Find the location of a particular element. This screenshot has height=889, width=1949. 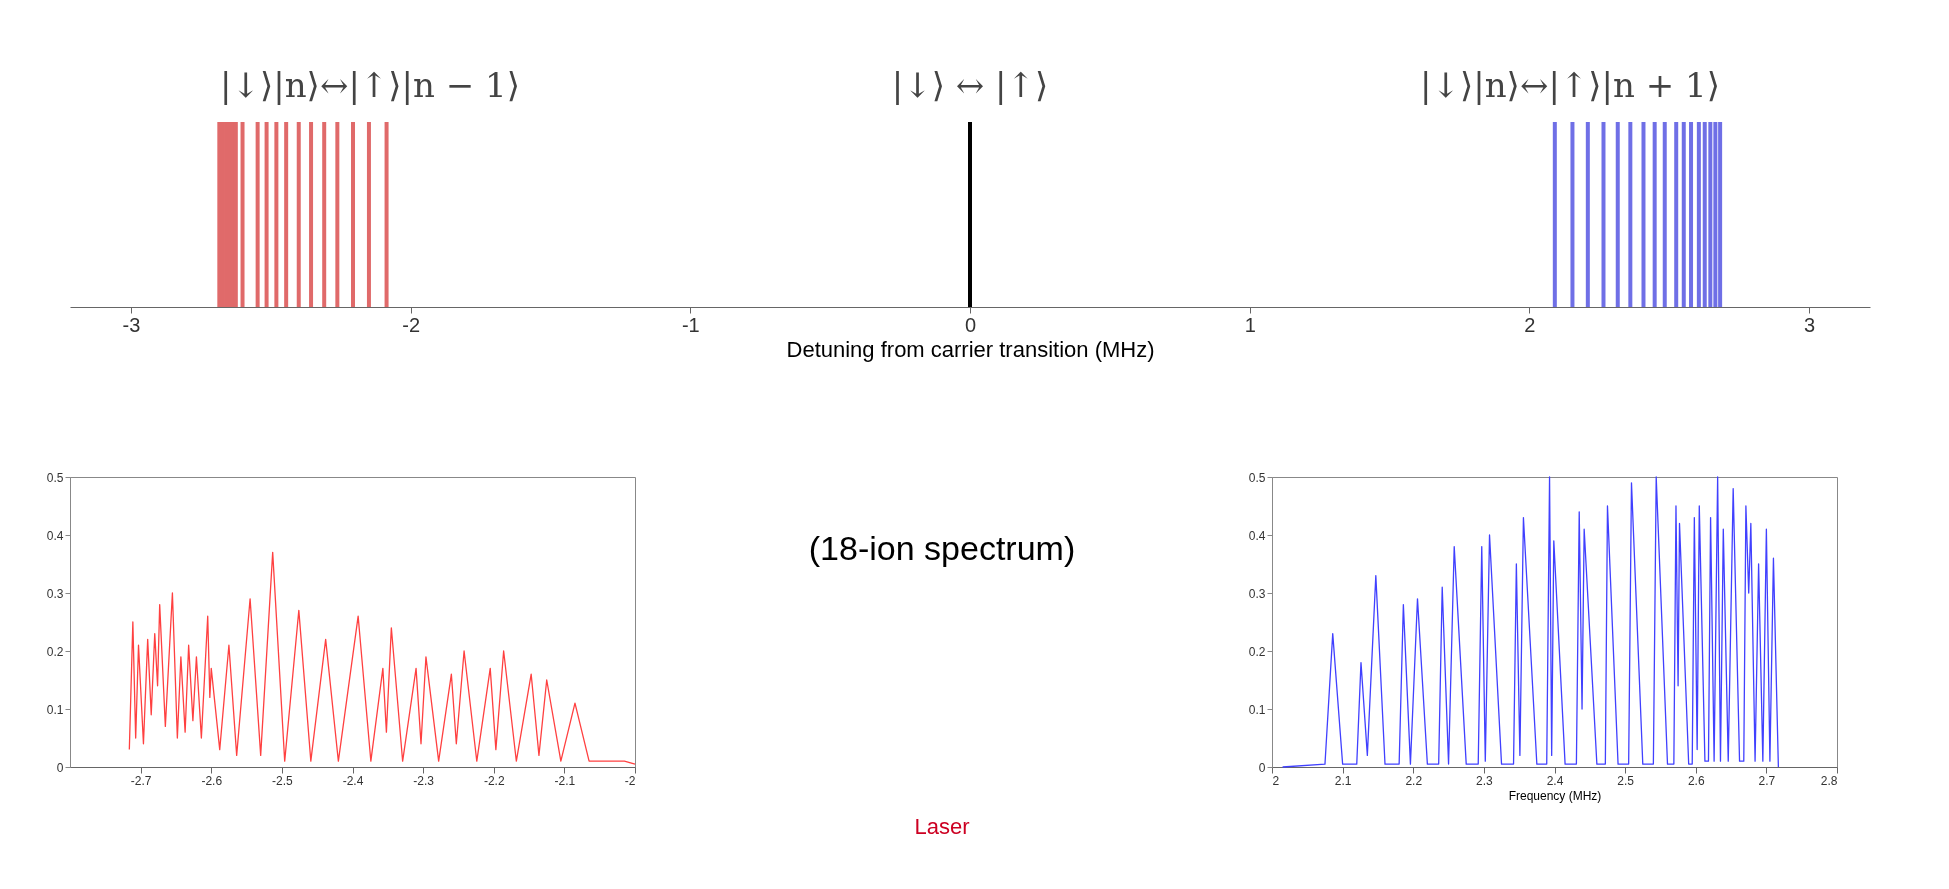

x-tick-label: 0 is located at coordinates (970, 324).